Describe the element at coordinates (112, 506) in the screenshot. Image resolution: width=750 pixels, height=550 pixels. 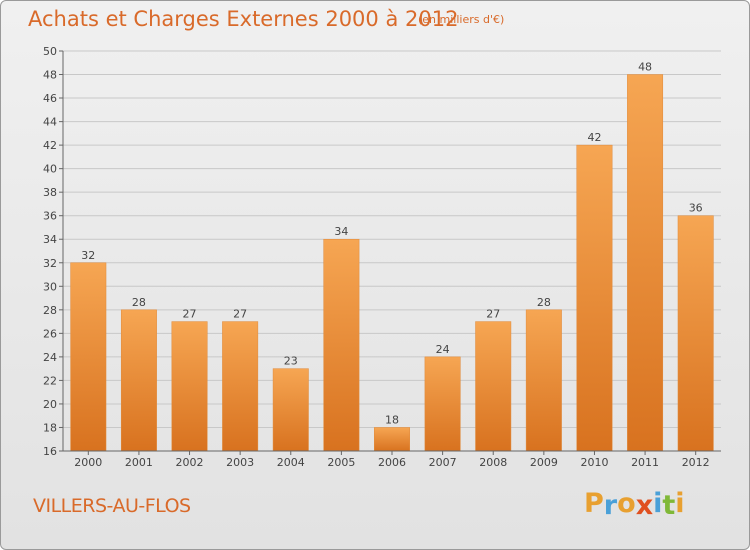
I see `commune-name: VILLERS-AU-FLOS` at that location.